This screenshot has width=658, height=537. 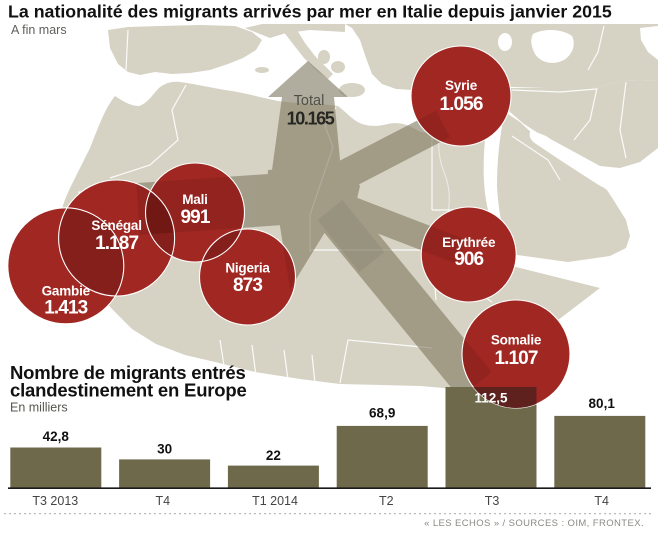 I want to click on svg-text: 873, so click(x=247, y=285).